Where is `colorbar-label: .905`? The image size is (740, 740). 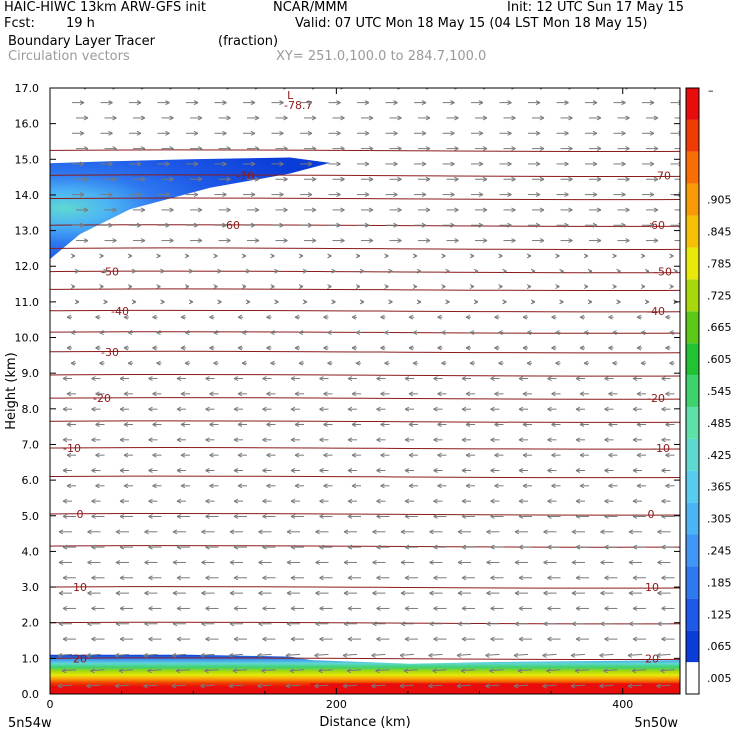 colorbar-label: .905 is located at coordinates (719, 200).